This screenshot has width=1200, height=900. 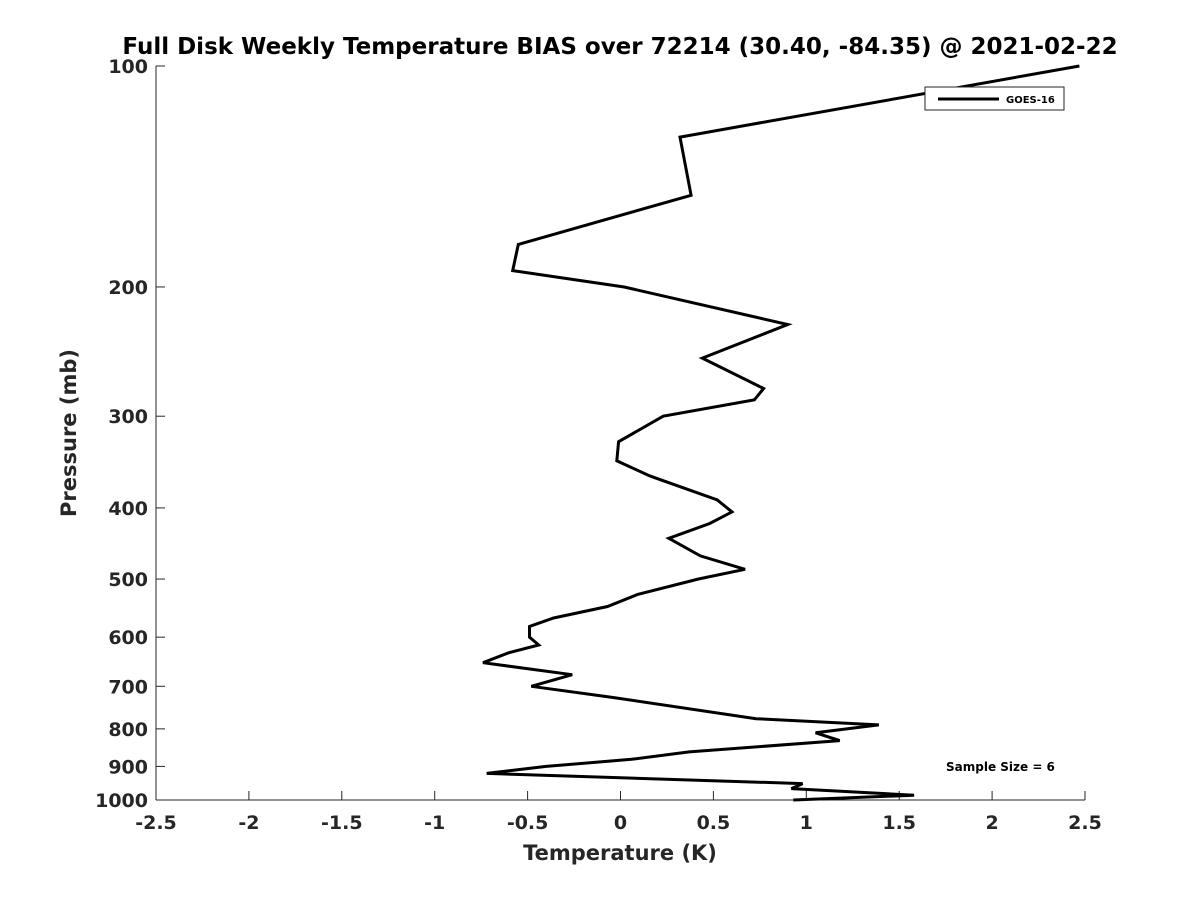 I want to click on sample-size-annotation: Sample Size = 6, so click(x=1000, y=767).